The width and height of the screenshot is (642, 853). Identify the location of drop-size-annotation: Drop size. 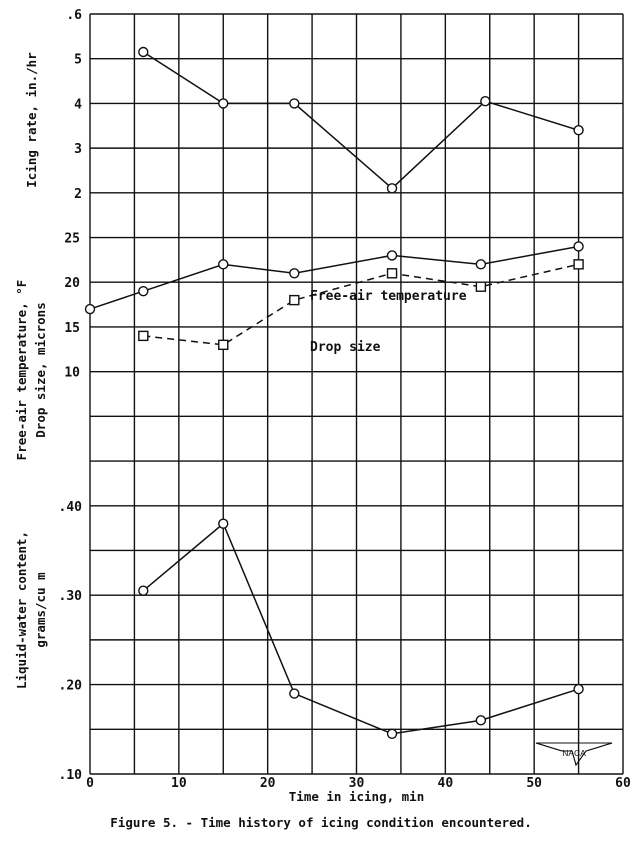
(345, 347).